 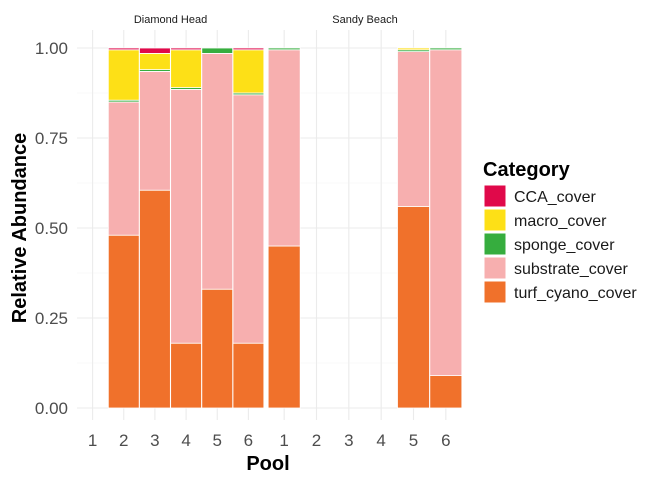 I want to click on facet-title: Diamond Head, so click(x=170, y=20).